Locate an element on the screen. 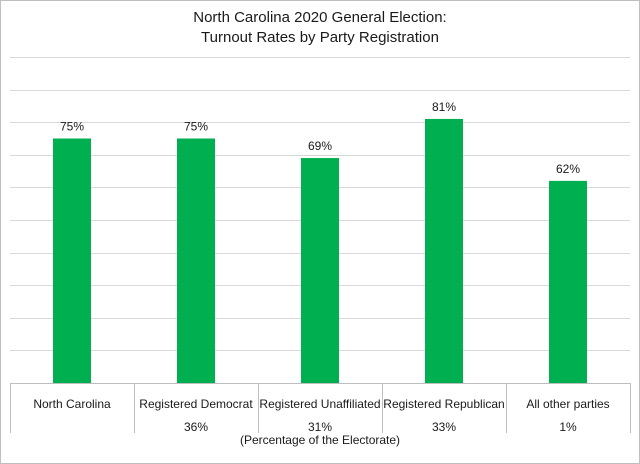 Image resolution: width=640 pixels, height=464 pixels. electorate-share-label: 36% is located at coordinates (196, 427).